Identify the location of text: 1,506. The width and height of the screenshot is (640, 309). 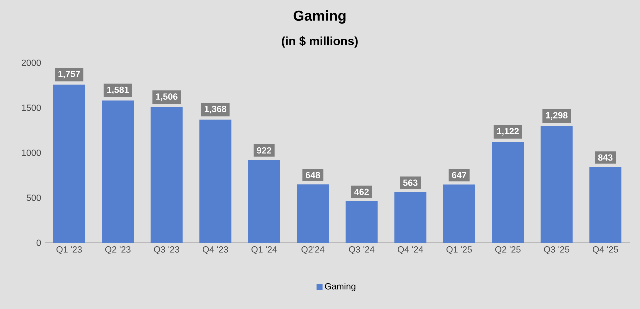
(167, 98).